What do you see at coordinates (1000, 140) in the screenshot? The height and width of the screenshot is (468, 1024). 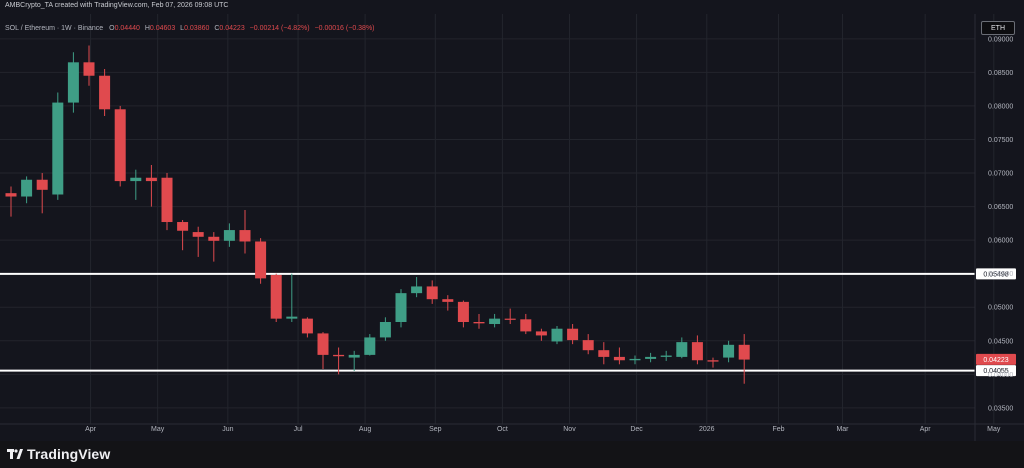 I see `y-tick-label: 0.07500` at bounding box center [1000, 140].